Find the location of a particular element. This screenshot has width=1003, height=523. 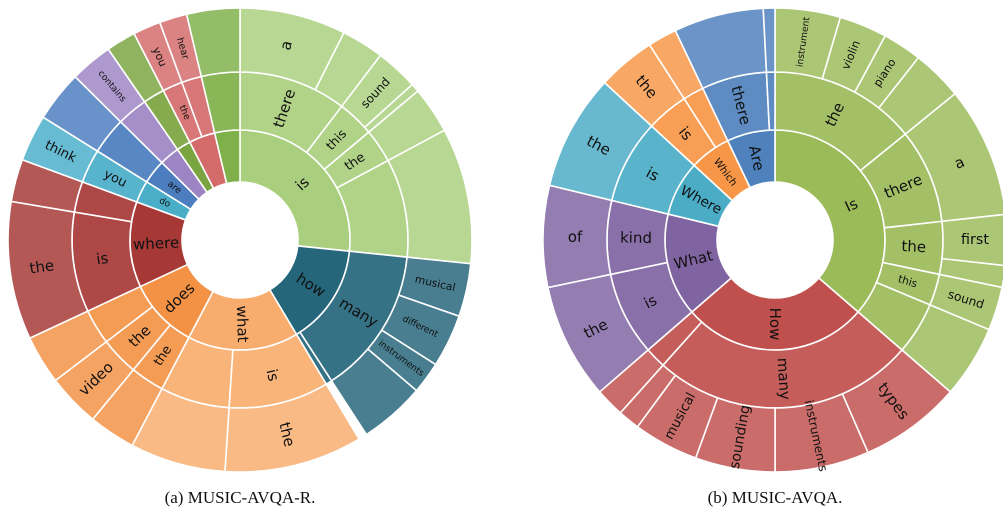

caption-b: (b) MUSIC-AVQA. is located at coordinates (775, 497).